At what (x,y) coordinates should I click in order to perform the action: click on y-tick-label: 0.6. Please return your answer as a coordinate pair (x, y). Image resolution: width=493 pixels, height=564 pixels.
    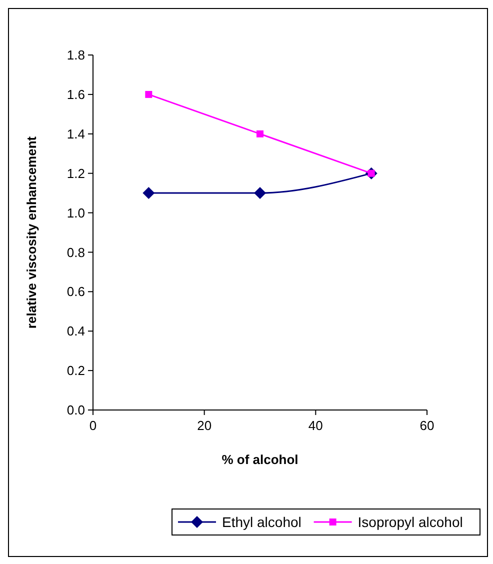
    Looking at the image, I should click on (75, 292).